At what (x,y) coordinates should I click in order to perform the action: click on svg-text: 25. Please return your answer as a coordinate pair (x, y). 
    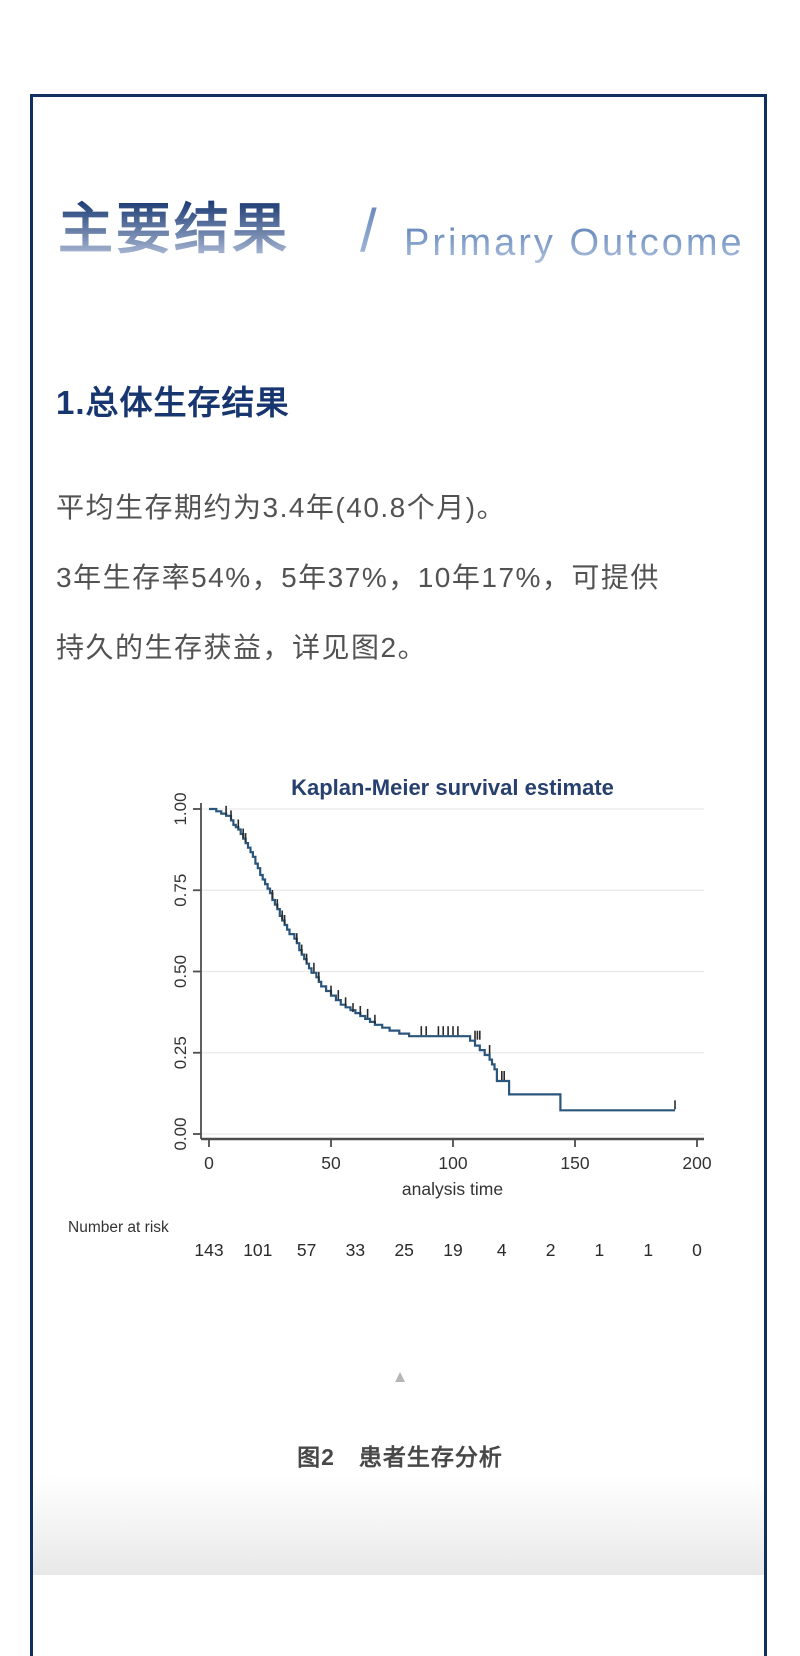
    Looking at the image, I should click on (403, 1250).